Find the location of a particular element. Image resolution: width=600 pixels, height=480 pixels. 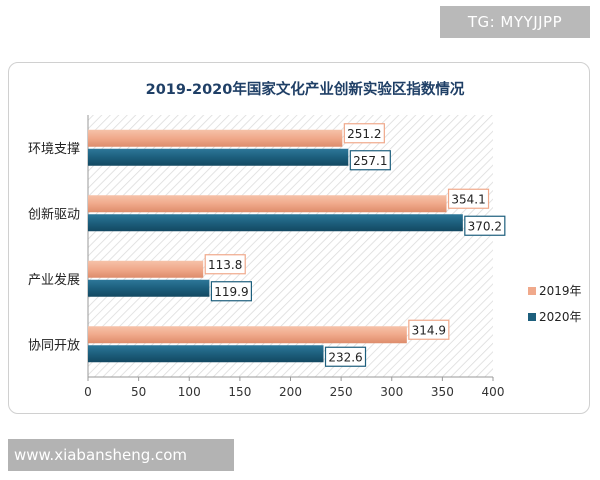

data-label: 113.8 is located at coordinates (225, 265).